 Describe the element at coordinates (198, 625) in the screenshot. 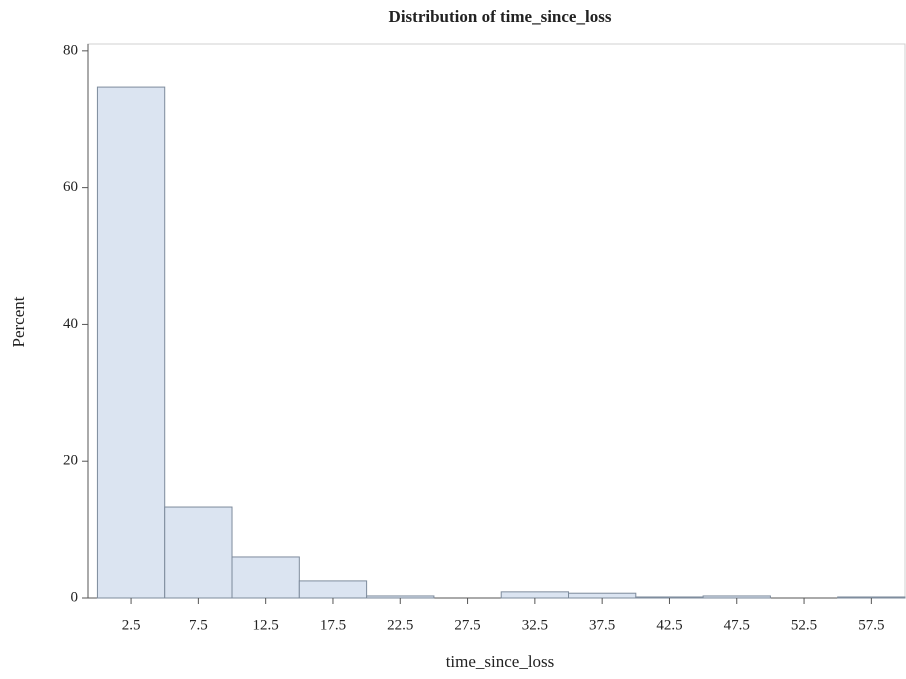

I see `x-tick-label: 7.5` at that location.